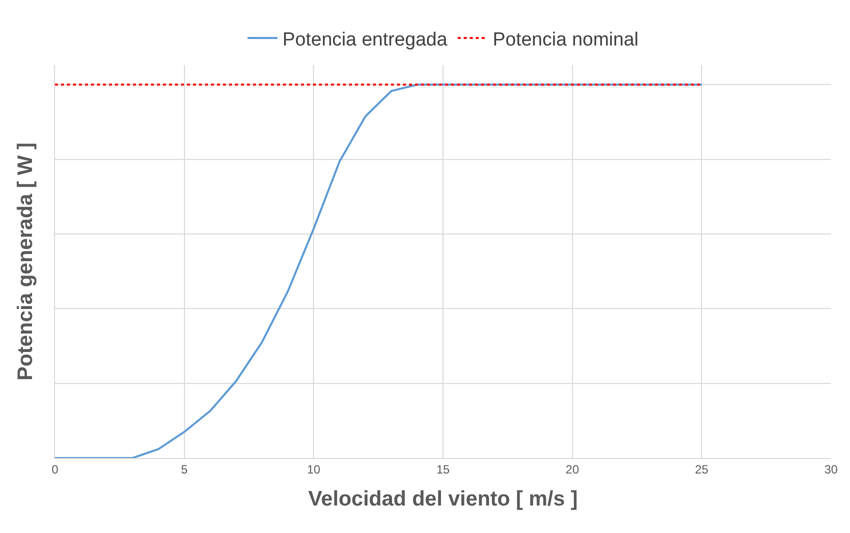 This screenshot has width=850, height=533. I want to click on x-tick-label: 10, so click(313, 469).